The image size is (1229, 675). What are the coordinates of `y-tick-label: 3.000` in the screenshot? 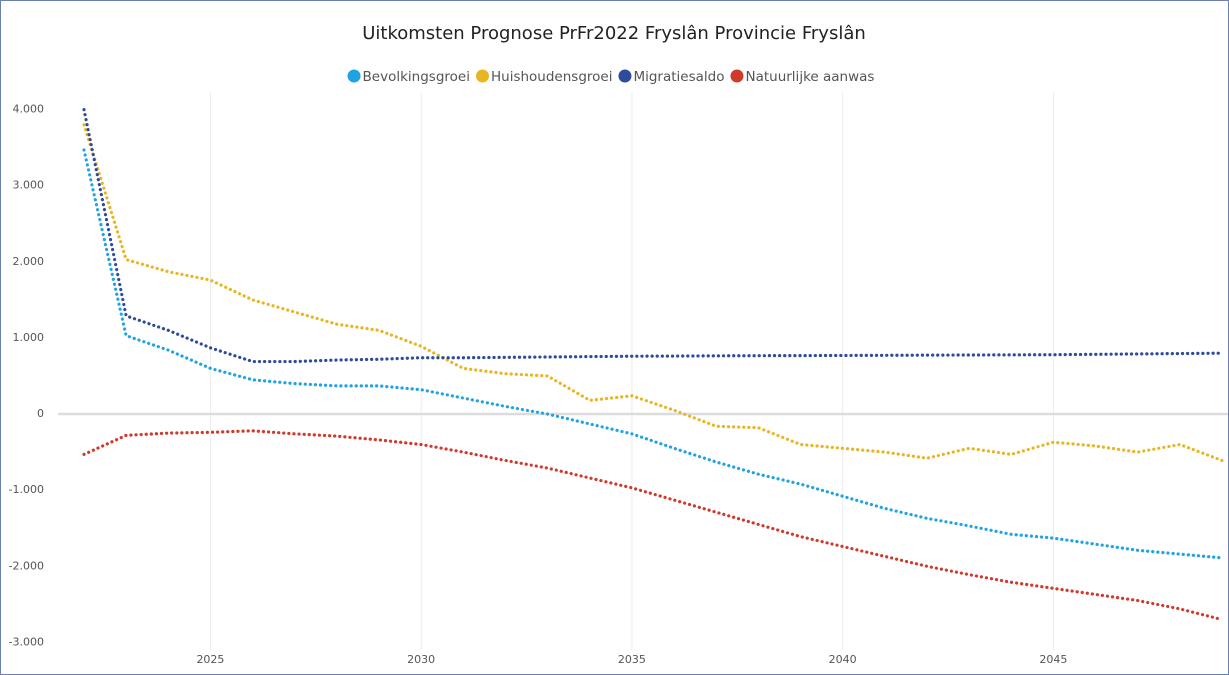 It's located at (29, 185).